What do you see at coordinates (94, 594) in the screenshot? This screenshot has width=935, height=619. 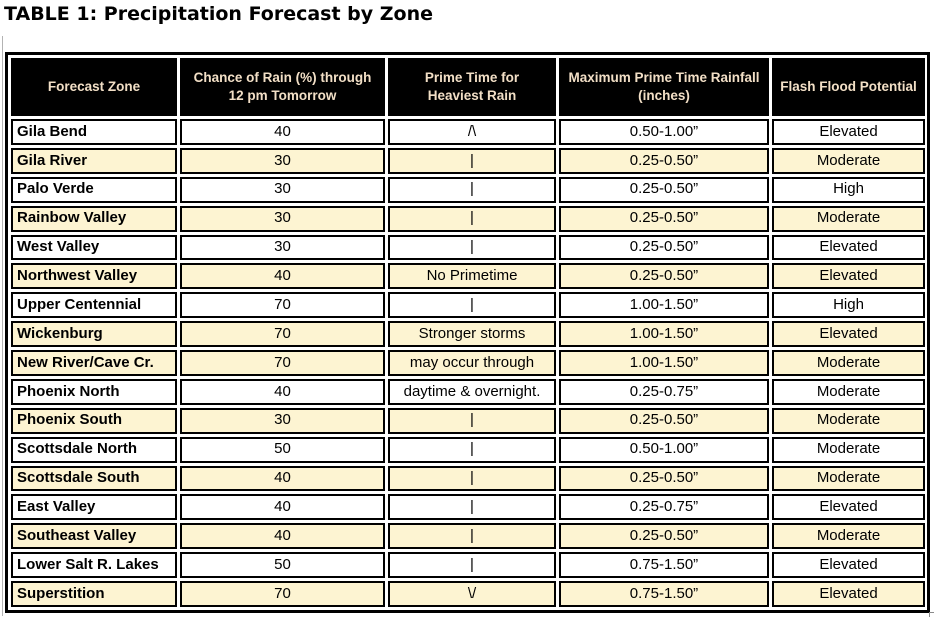 I see `cell-zone: Superstition` at bounding box center [94, 594].